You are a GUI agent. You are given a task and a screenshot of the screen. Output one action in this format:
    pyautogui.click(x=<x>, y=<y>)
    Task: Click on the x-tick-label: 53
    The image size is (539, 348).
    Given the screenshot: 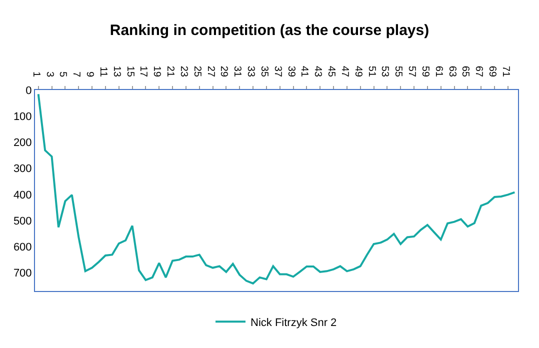 What is the action you would take?
    pyautogui.click(x=384, y=72)
    